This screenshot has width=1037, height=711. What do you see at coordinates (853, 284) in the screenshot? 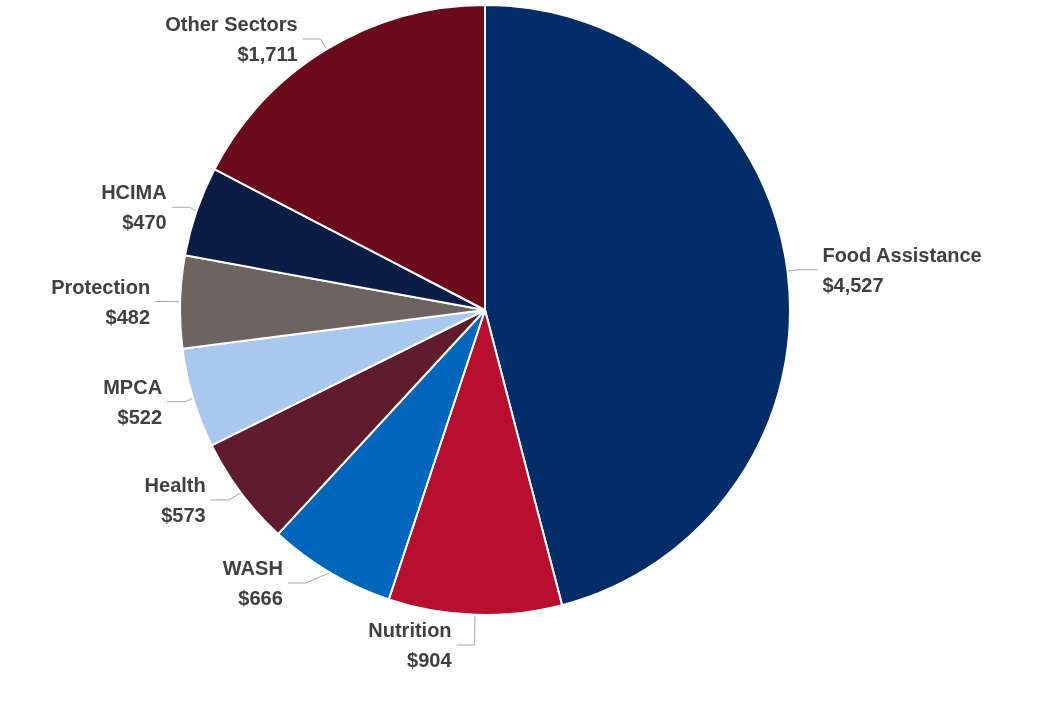
I see `data-label: $4,527` at bounding box center [853, 284].